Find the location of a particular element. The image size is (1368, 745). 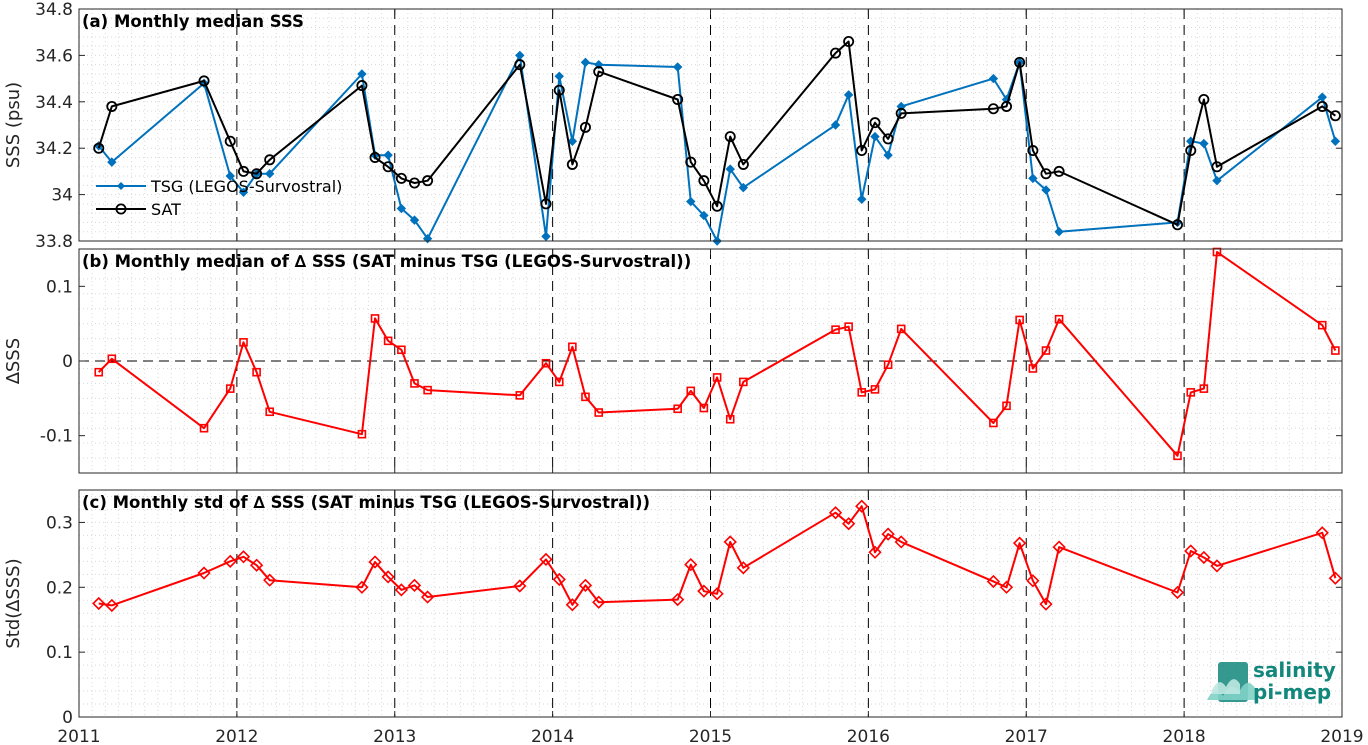

y-tick-label: 34.2 is located at coordinates (54, 149).